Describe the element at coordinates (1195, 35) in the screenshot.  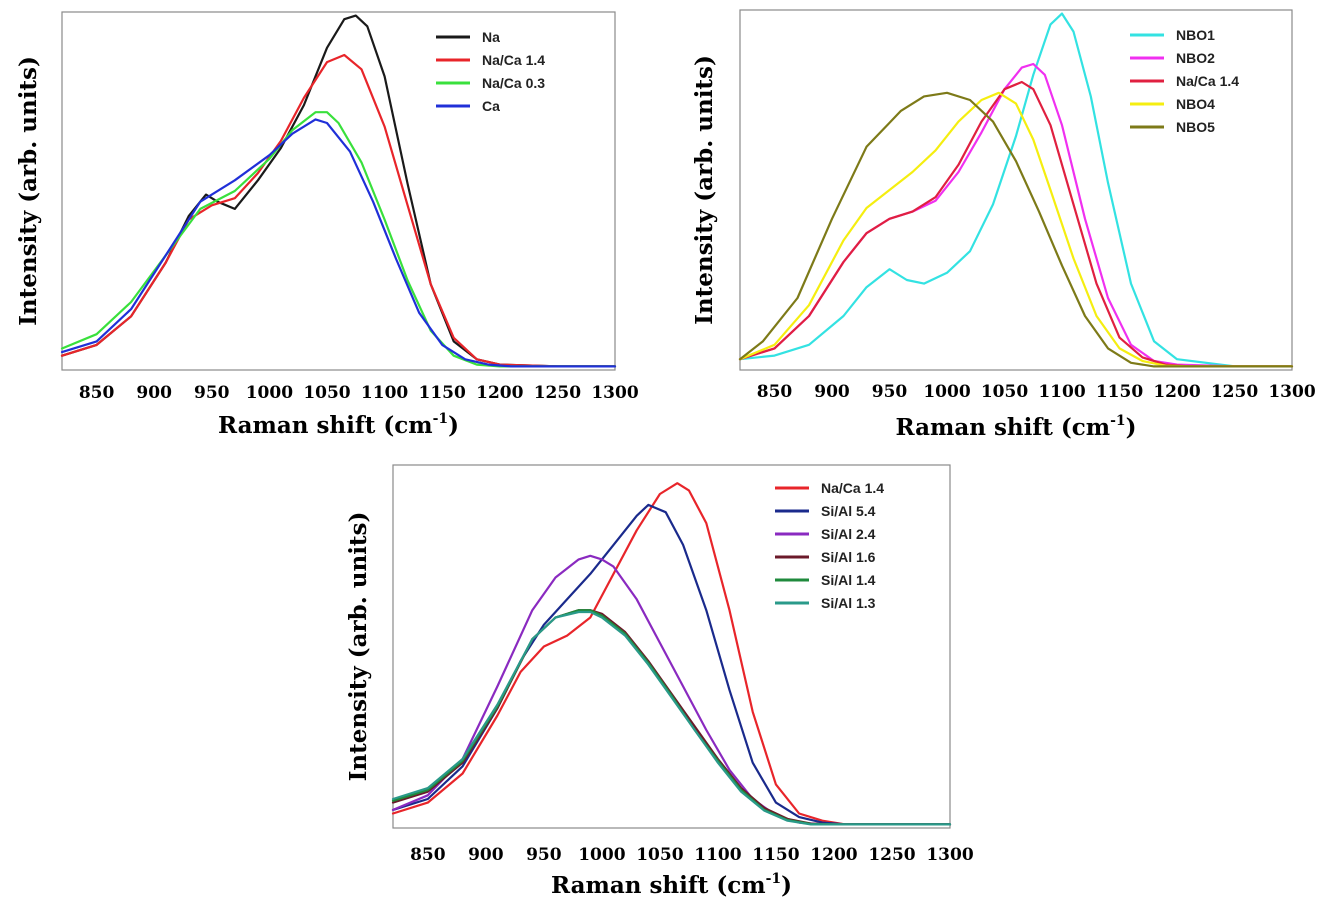
I see `legend-label: NBO1` at that location.